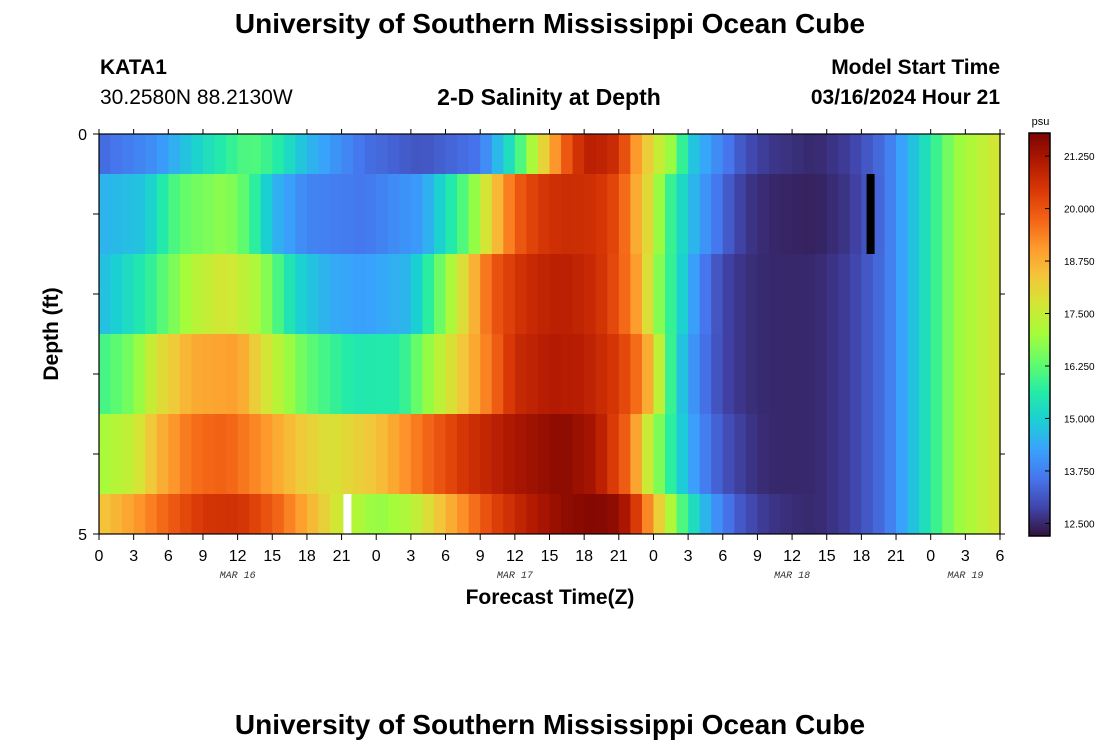  What do you see at coordinates (653, 556) in the screenshot?
I see `x-tick-label: 0` at bounding box center [653, 556].